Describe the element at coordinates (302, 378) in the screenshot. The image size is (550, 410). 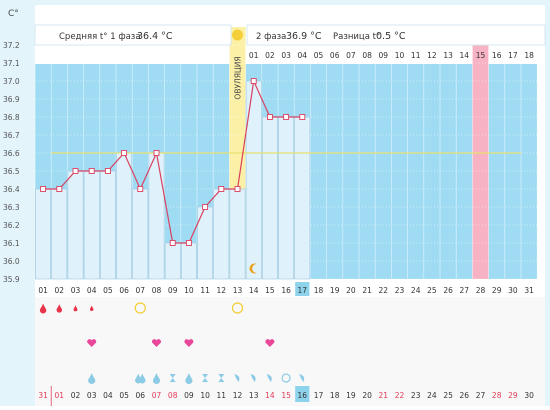
I see `mucus-wave-icon` at that location.